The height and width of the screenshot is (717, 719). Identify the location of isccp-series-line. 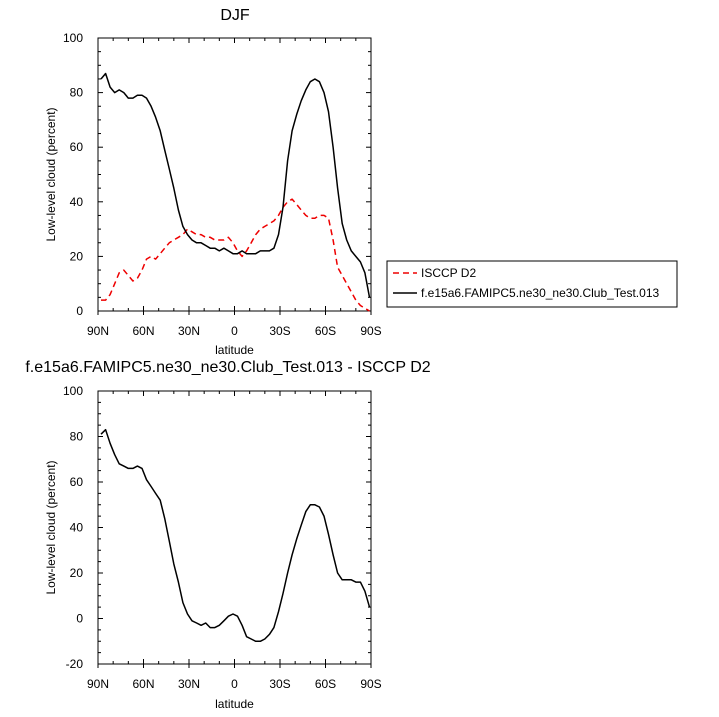
(235, 255).